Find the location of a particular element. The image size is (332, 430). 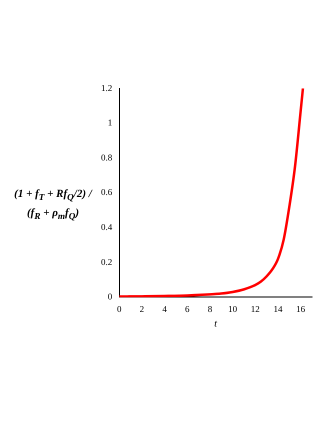

y-tick-label: 0.8 is located at coordinates (107, 157).